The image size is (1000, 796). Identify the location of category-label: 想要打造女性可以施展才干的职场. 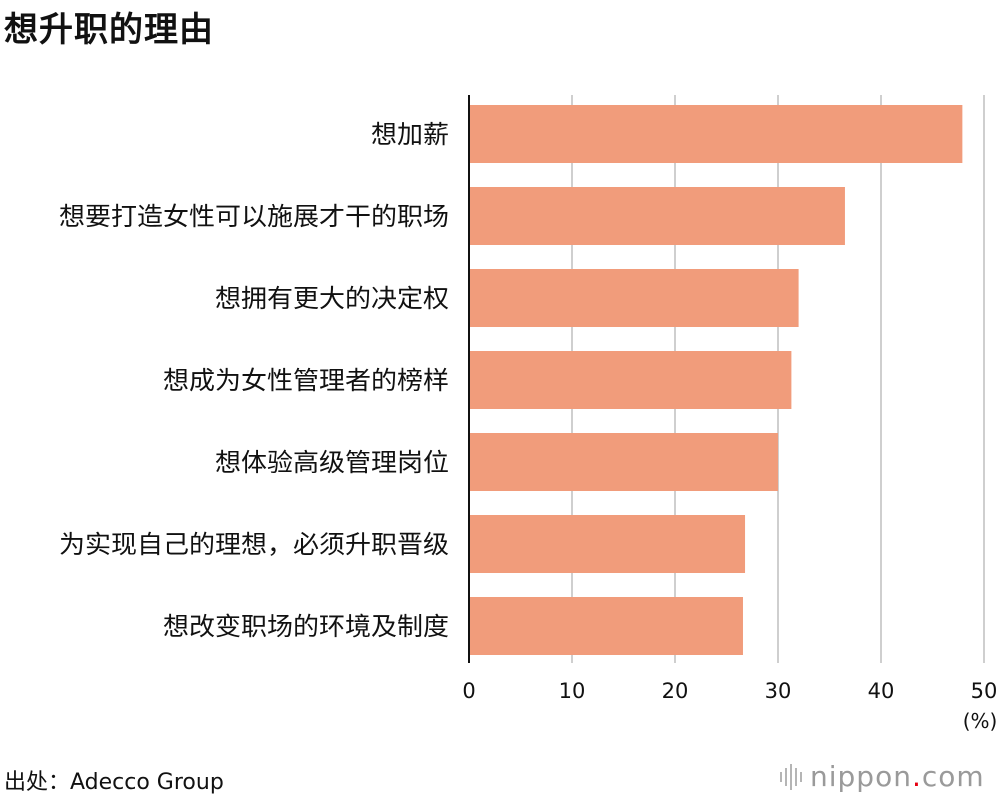
(254, 216).